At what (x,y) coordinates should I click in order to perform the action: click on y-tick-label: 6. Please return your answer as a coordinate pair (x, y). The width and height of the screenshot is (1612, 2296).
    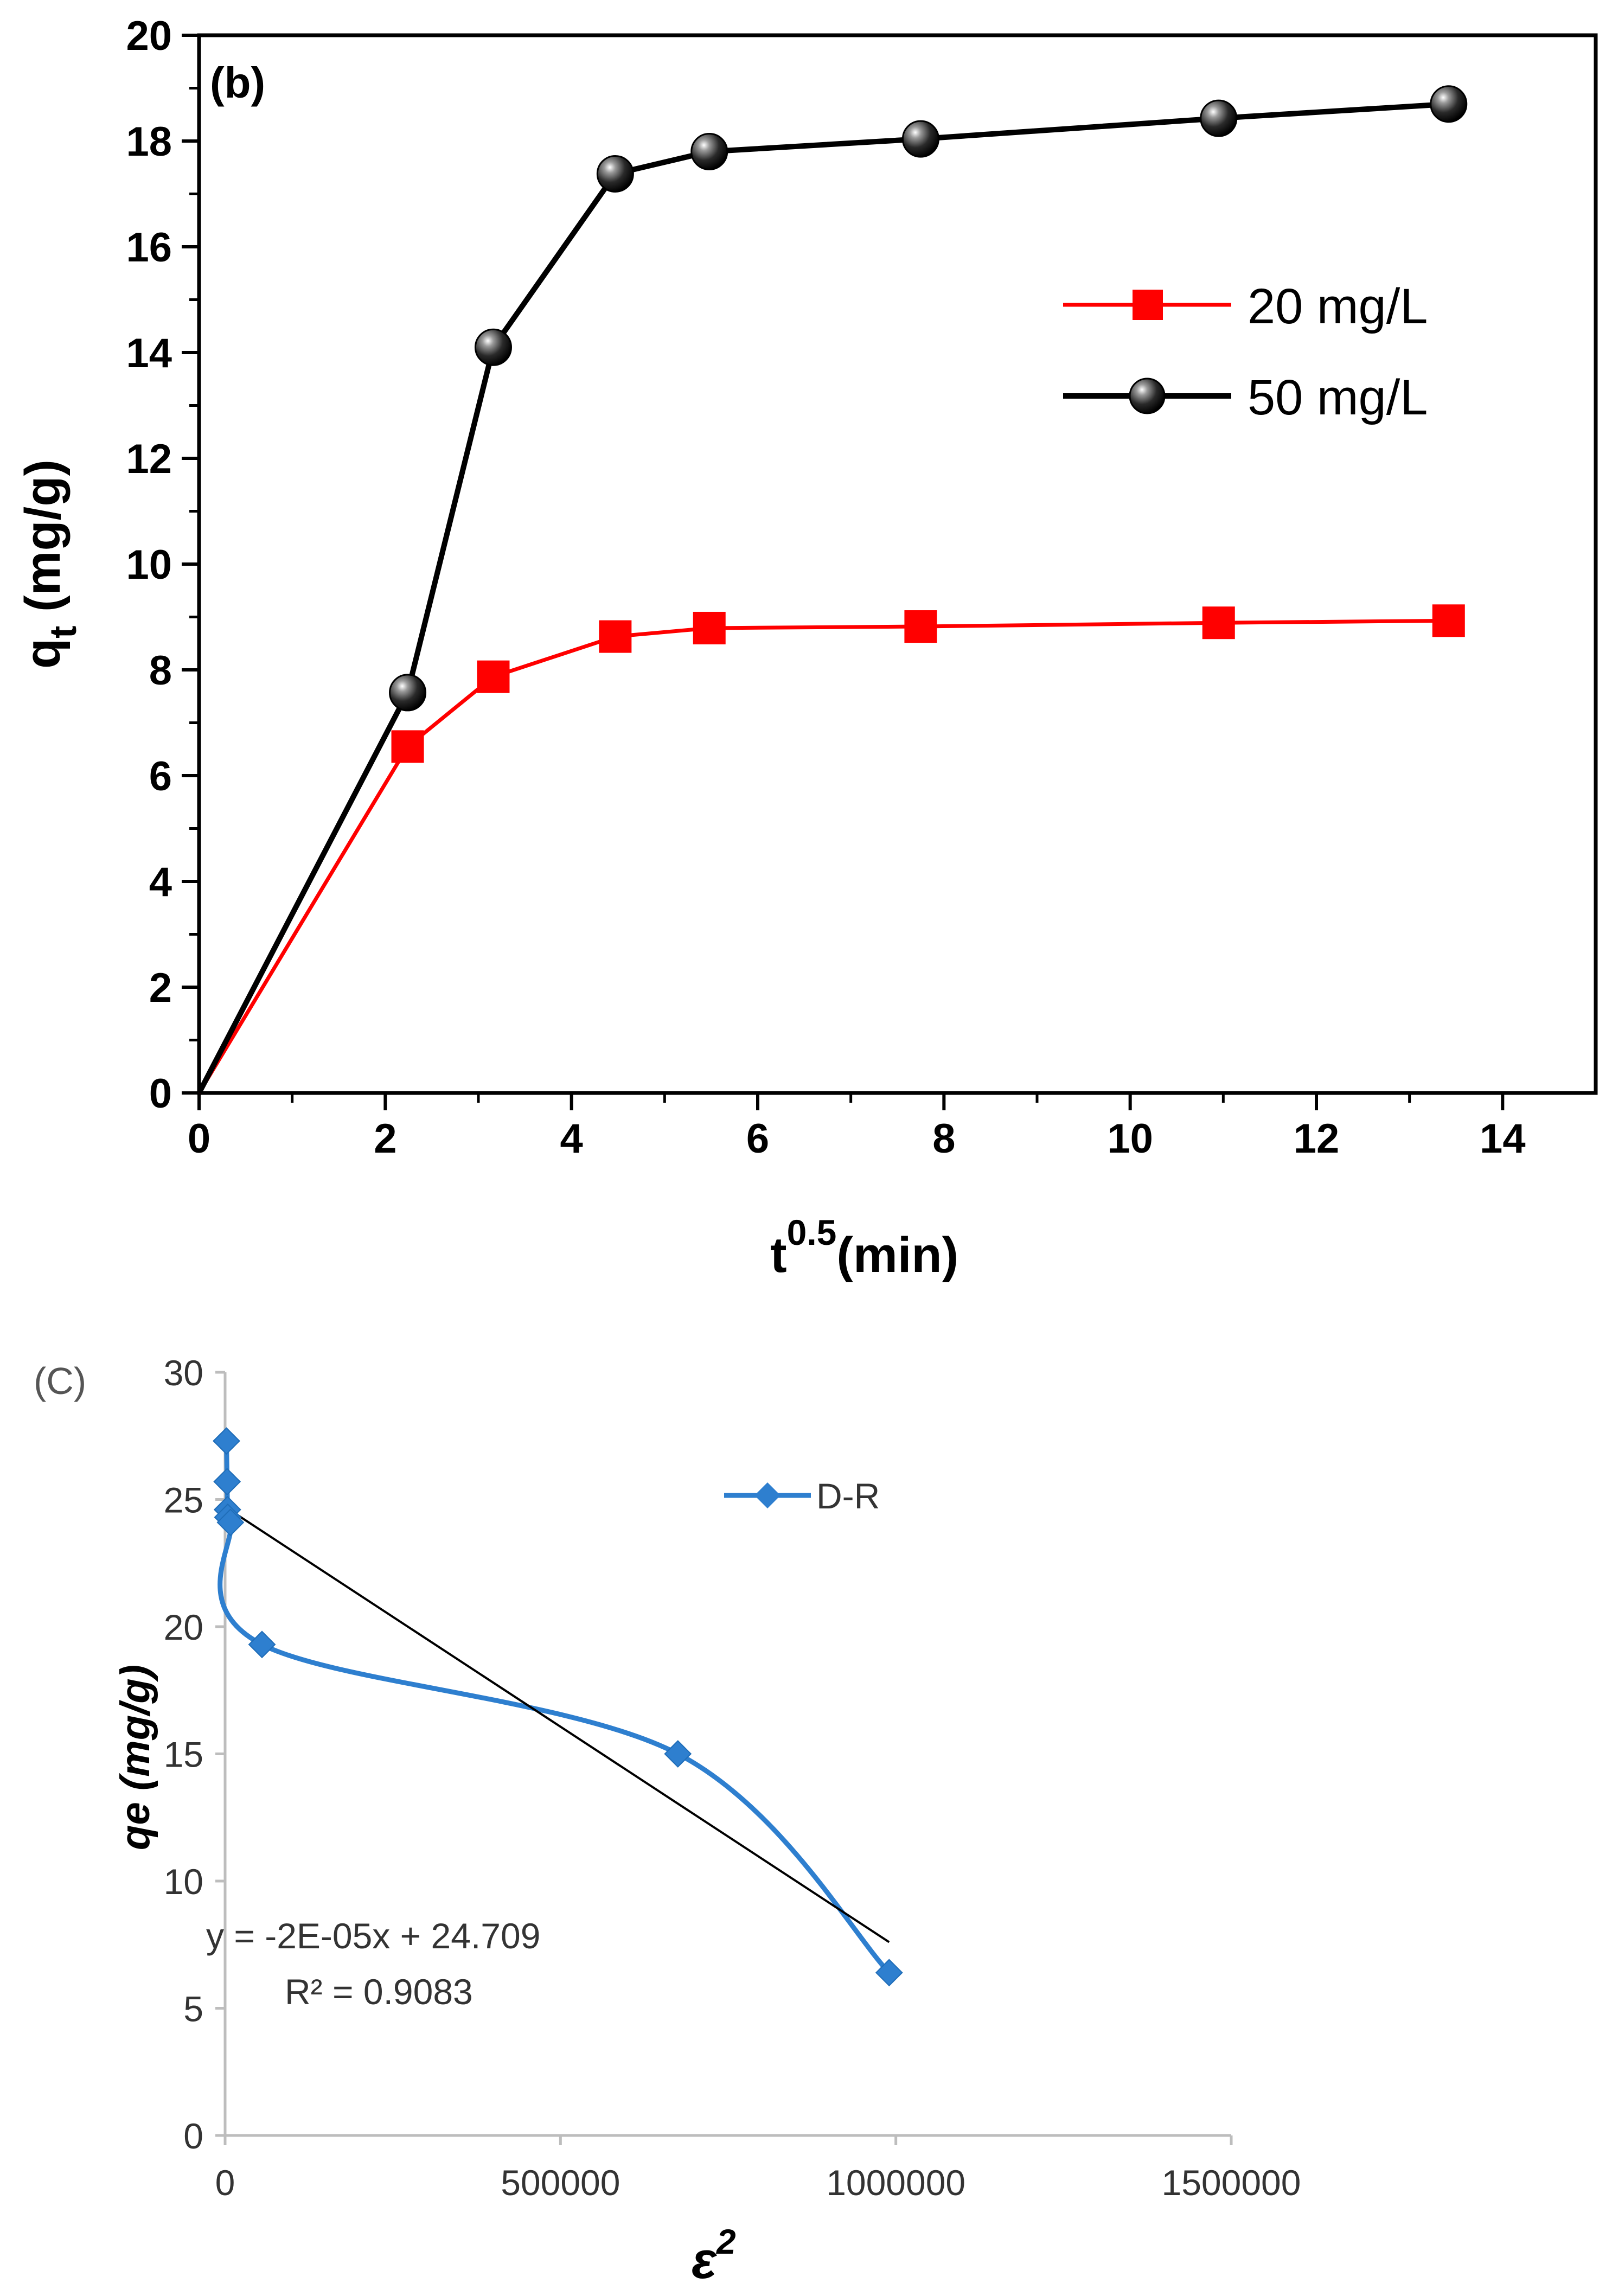
    Looking at the image, I should click on (160, 776).